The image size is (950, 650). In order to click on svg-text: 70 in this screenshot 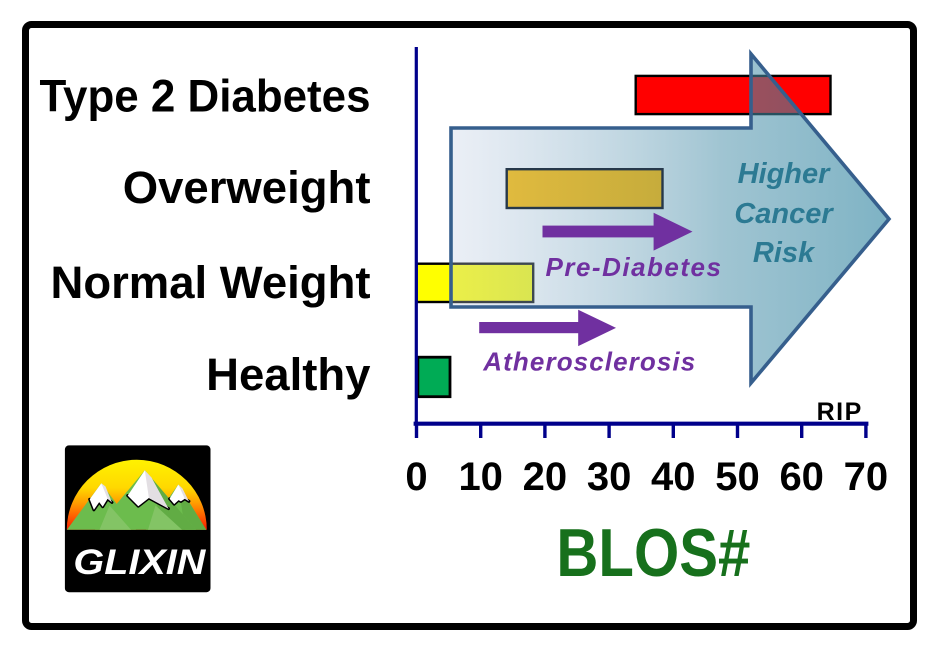, I will do `click(866, 477)`.